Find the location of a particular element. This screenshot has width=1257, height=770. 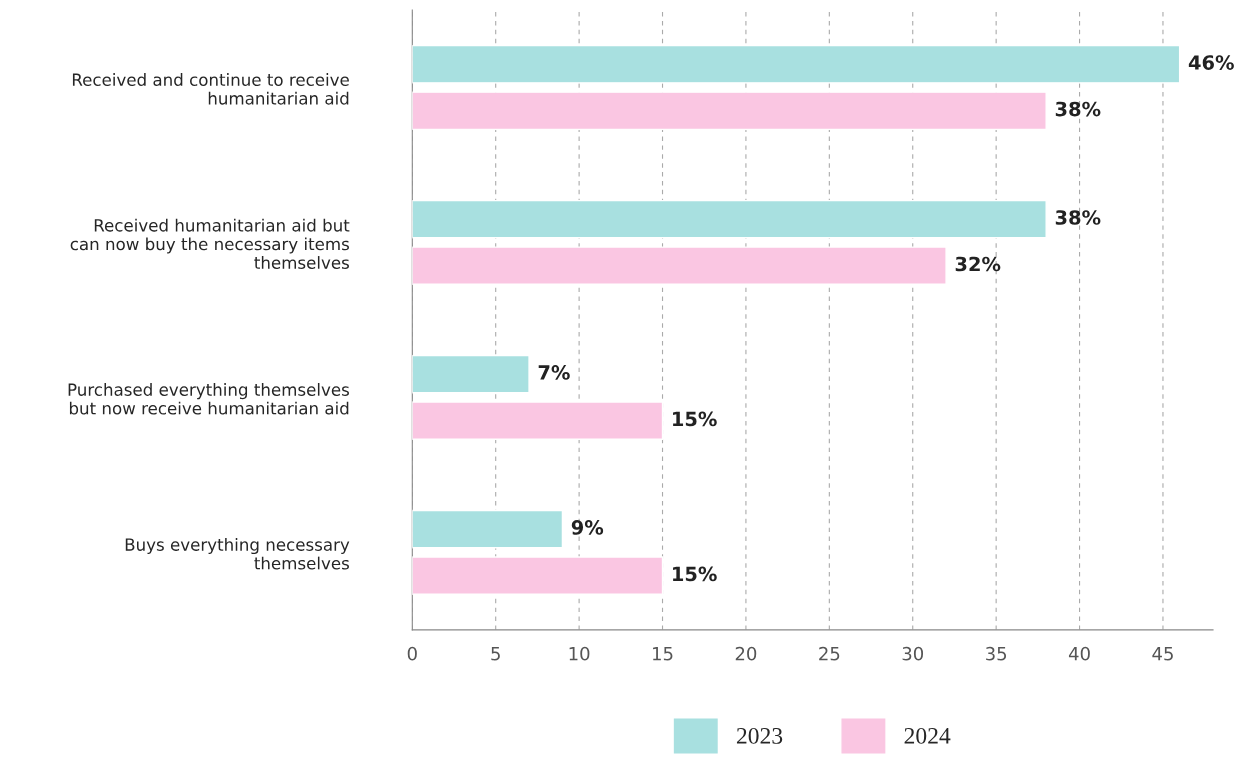

data-label: 9% is located at coordinates (587, 527).